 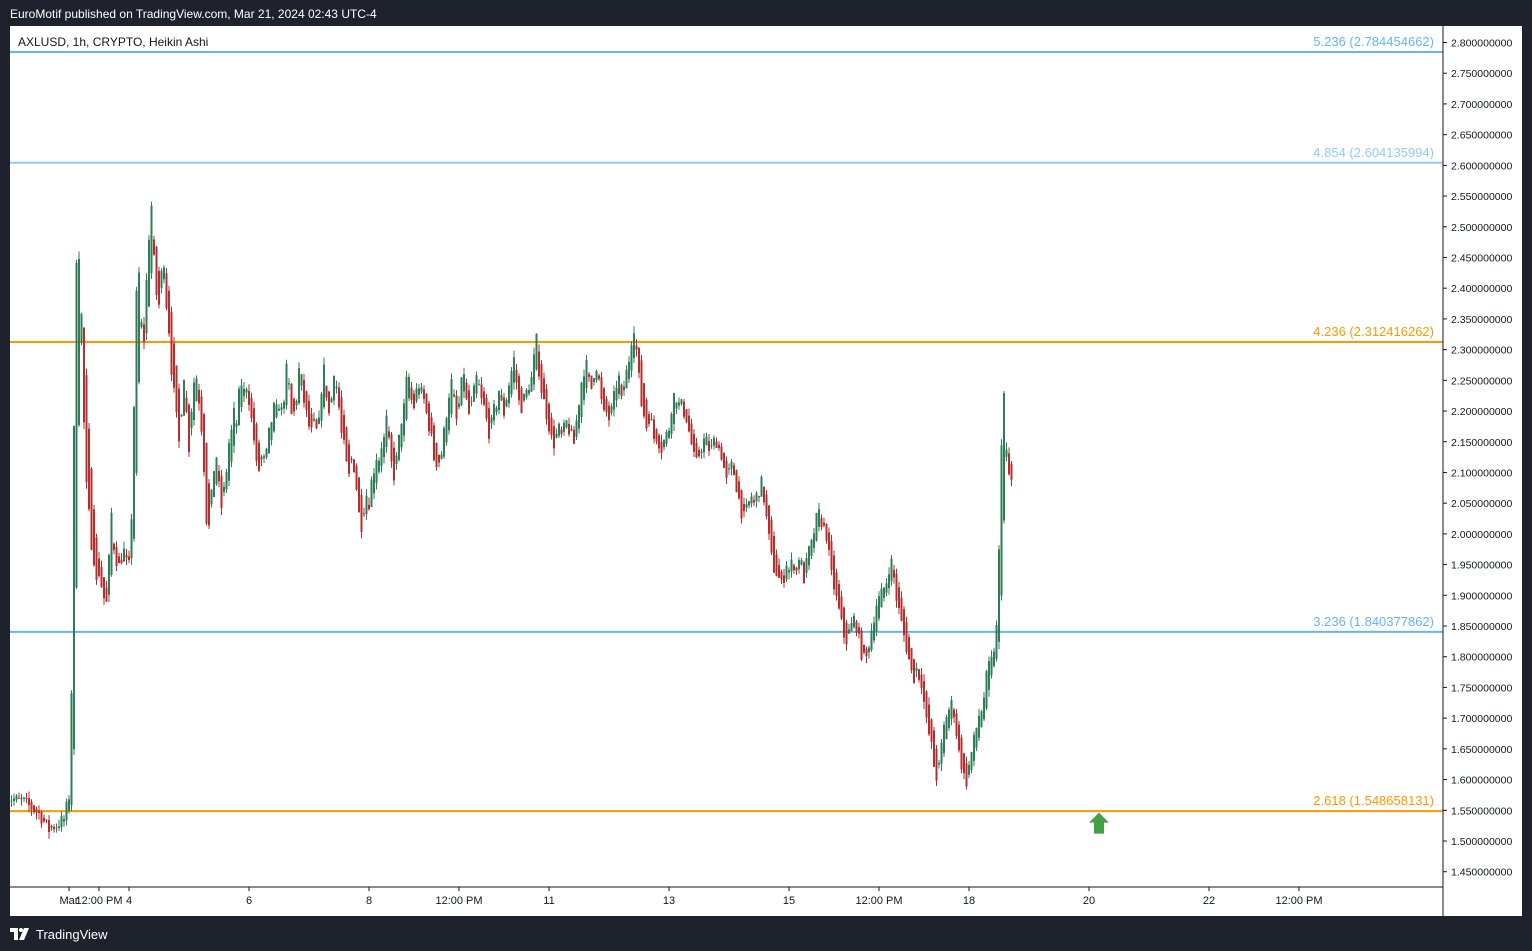 I want to click on price-axis-background, so click(x=1482, y=471).